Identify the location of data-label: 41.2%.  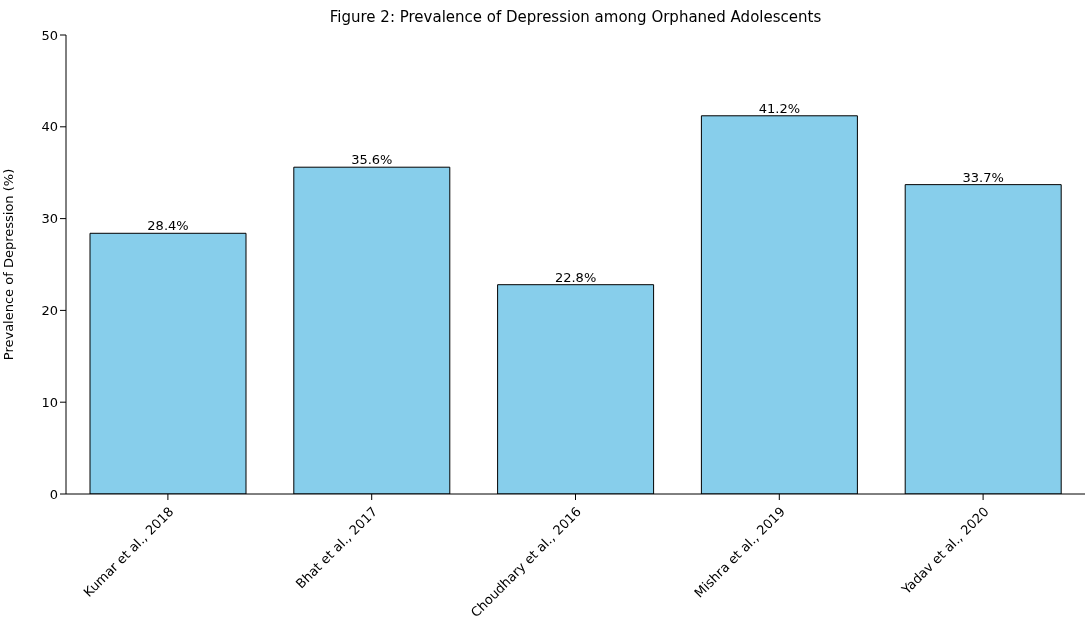
(779, 108).